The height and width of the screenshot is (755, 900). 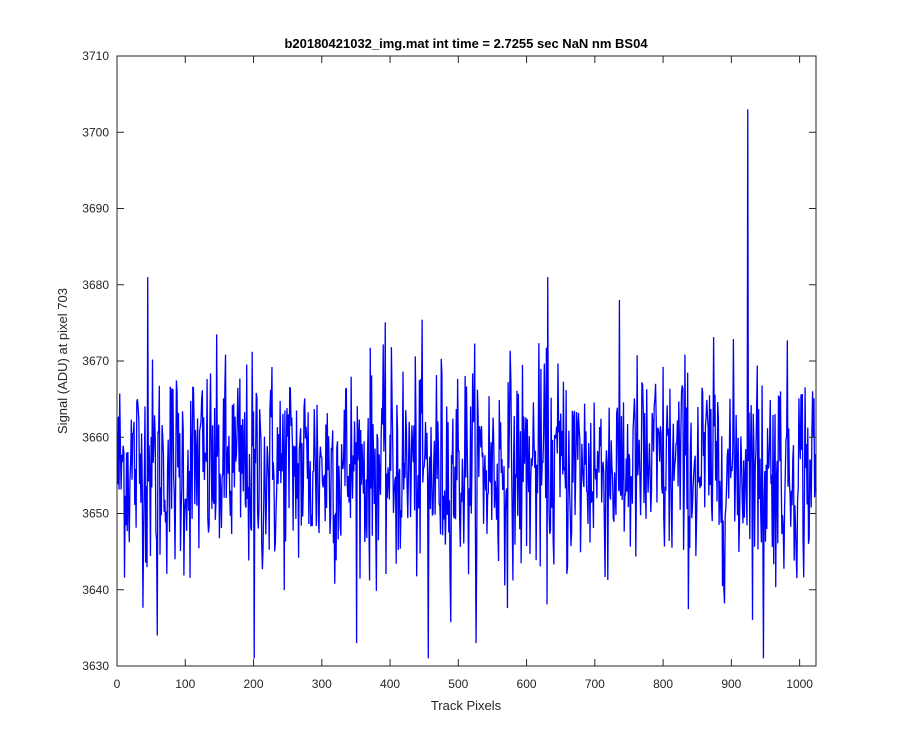 What do you see at coordinates (117, 684) in the screenshot?
I see `x-tick-label: 0` at bounding box center [117, 684].